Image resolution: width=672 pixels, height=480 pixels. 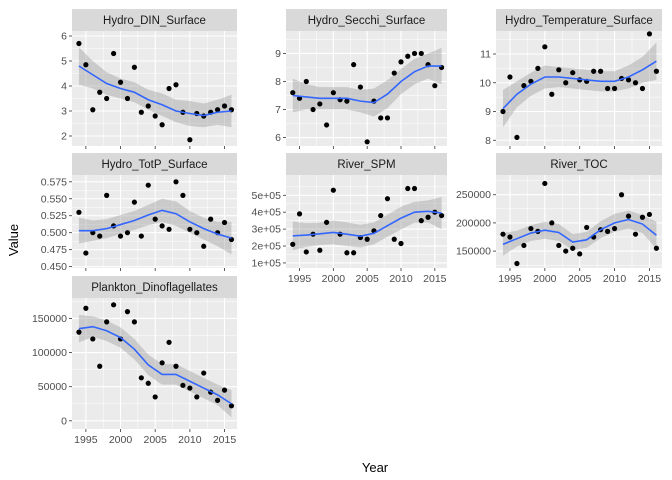 What do you see at coordinates (64, 37) in the screenshot?
I see `y-tick-label: 6` at bounding box center [64, 37].